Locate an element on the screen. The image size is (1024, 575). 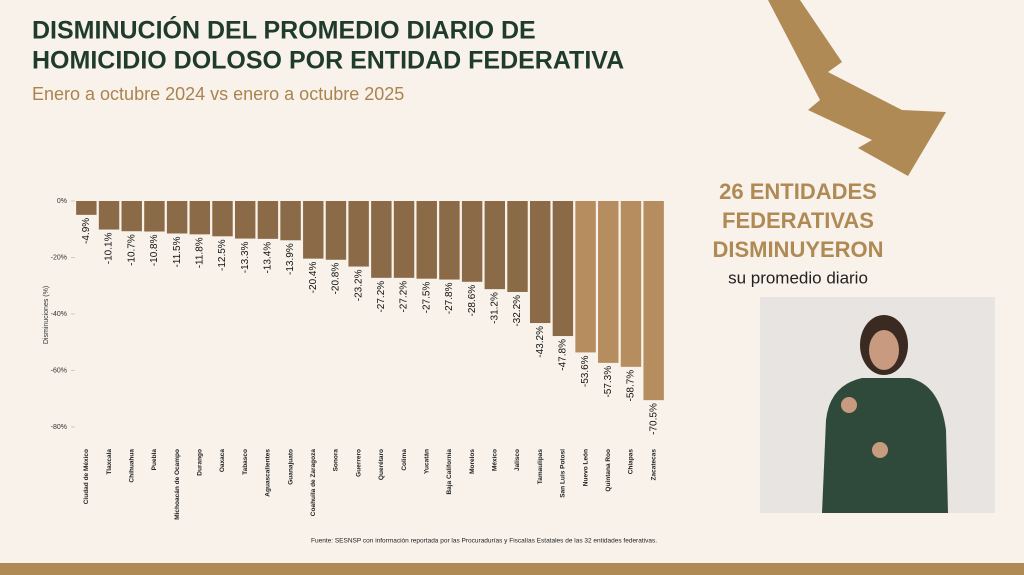
x-tick-label: San Luis Potosí is located at coordinates (563, 473).